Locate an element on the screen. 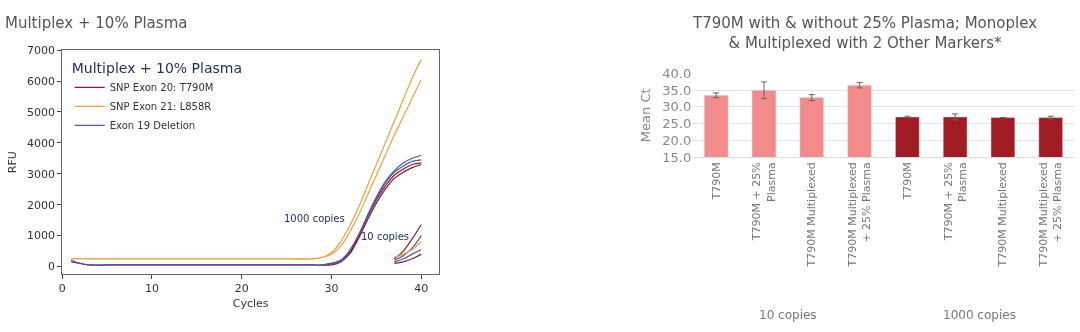  x-axis-title: Cycles is located at coordinates (250, 303).